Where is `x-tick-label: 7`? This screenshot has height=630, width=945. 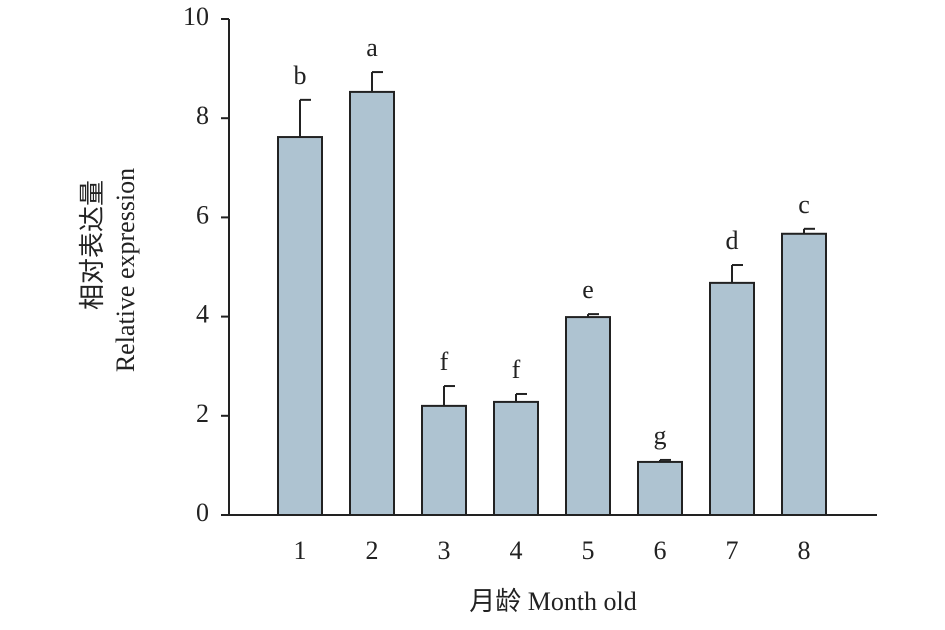 x-tick-label: 7 is located at coordinates (732, 550).